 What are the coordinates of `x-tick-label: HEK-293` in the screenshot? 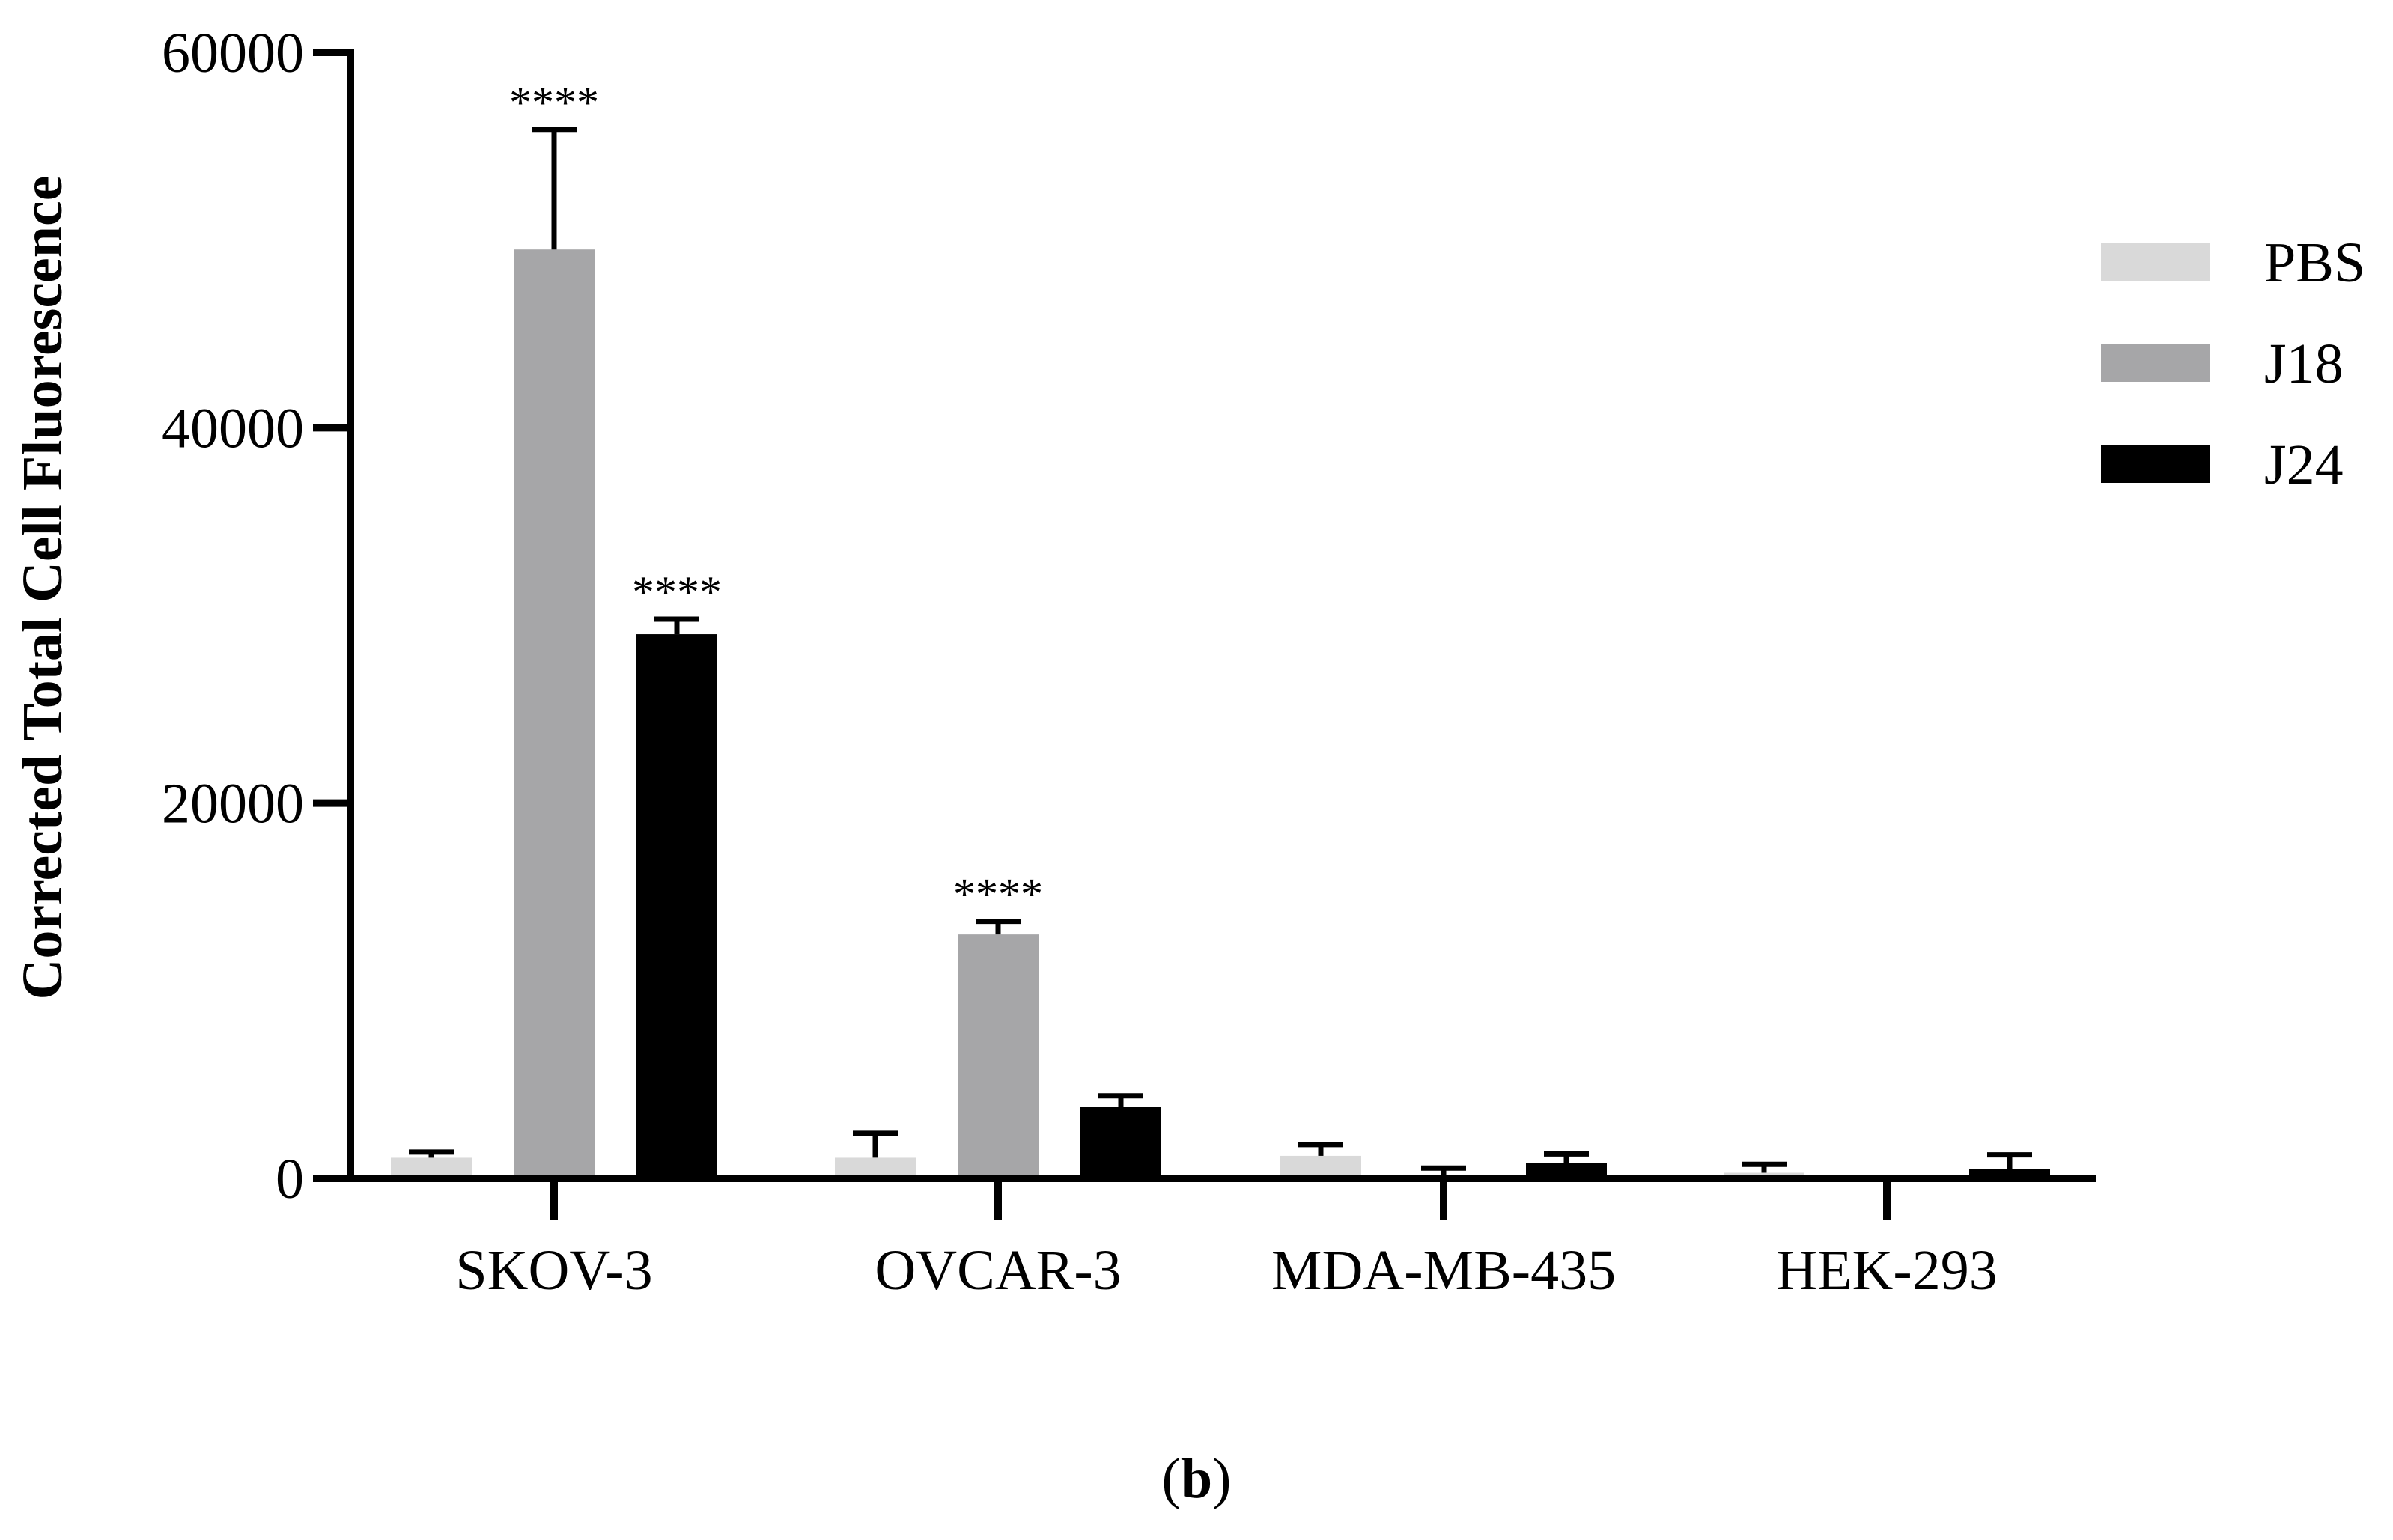 It's located at (1887, 1270).